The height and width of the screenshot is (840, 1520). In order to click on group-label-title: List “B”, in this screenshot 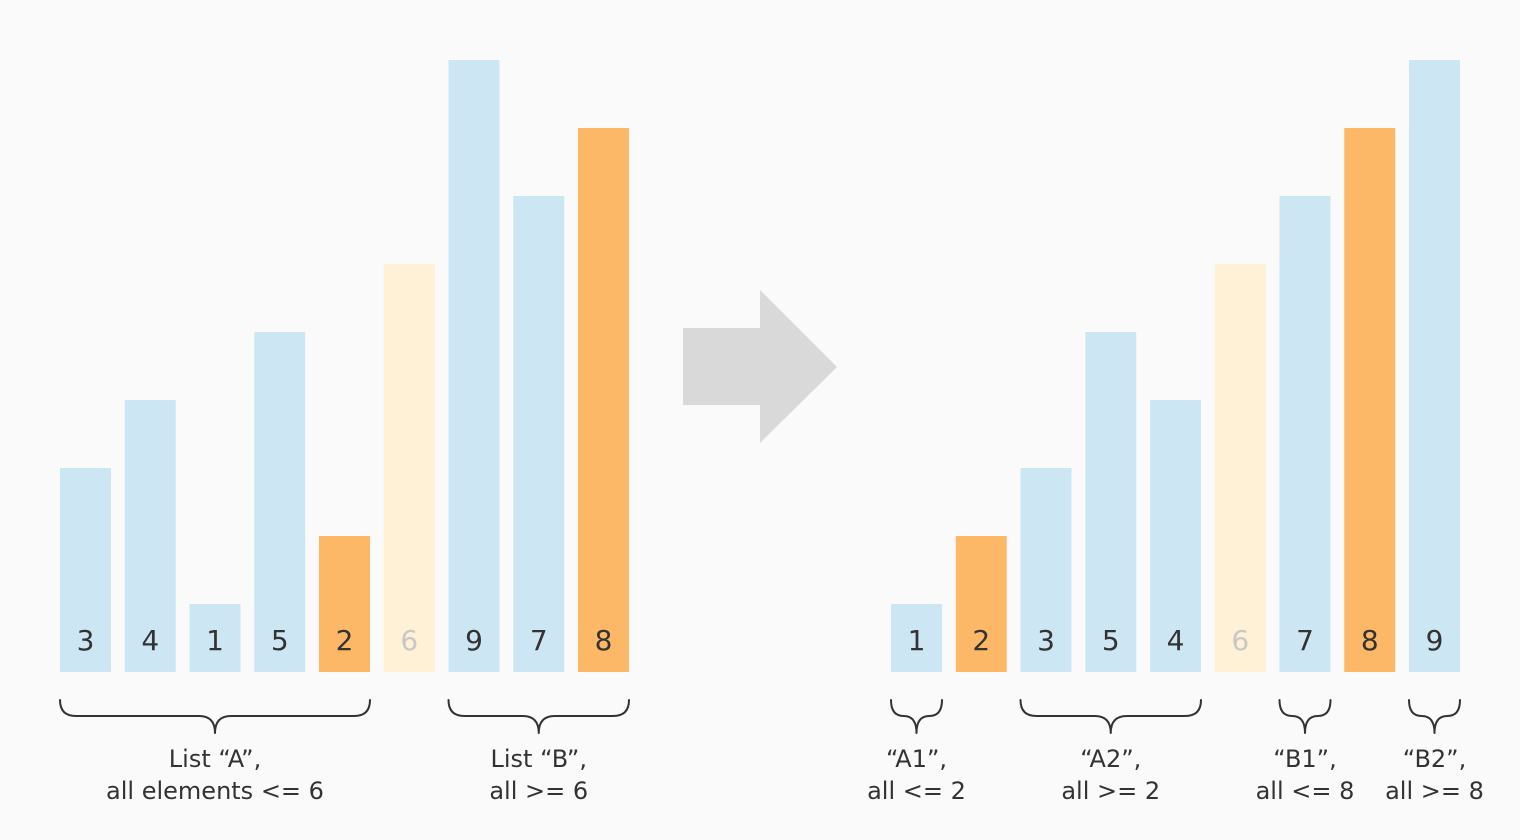, I will do `click(539, 759)`.